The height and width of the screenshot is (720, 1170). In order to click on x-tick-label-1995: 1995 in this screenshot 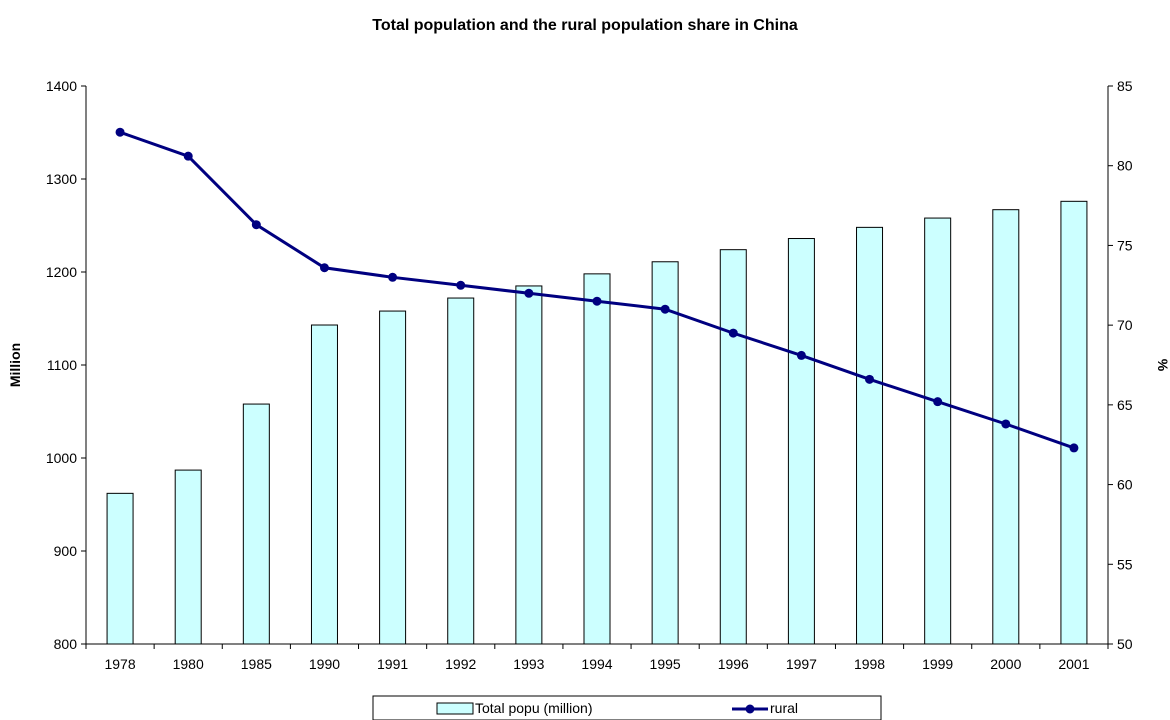, I will do `click(665, 664)`.